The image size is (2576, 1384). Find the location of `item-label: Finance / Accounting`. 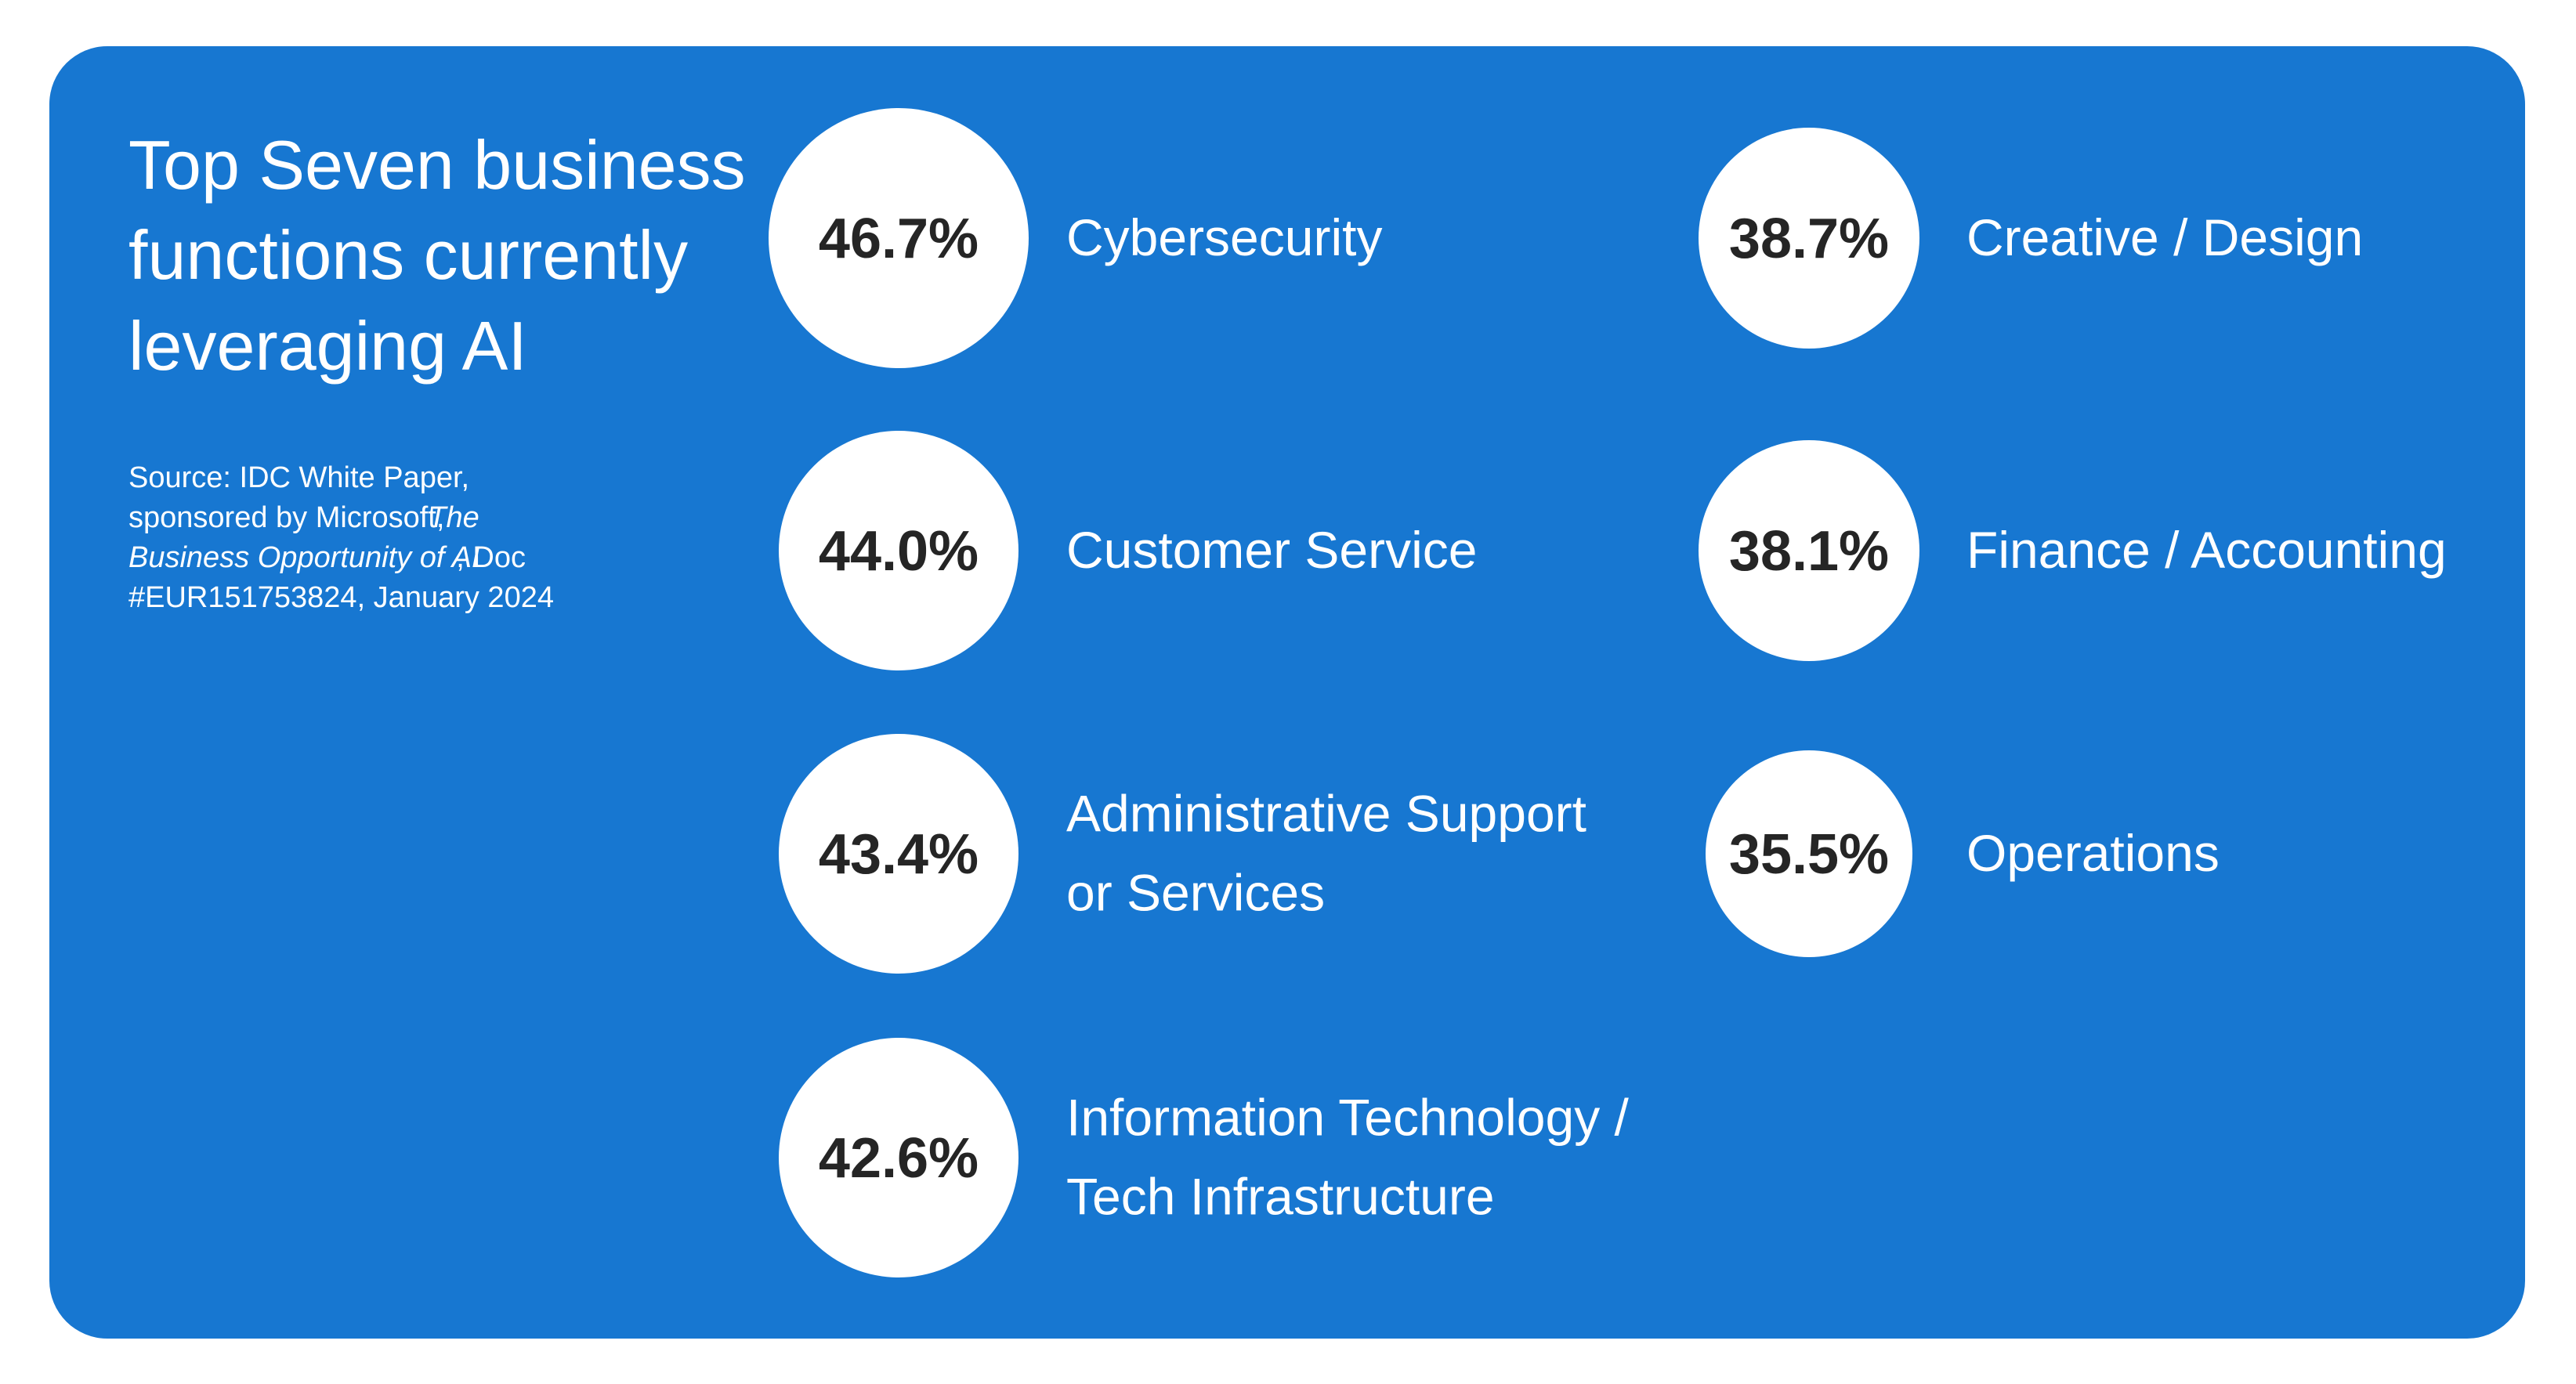

item-label: Finance / Accounting is located at coordinates (2206, 550).